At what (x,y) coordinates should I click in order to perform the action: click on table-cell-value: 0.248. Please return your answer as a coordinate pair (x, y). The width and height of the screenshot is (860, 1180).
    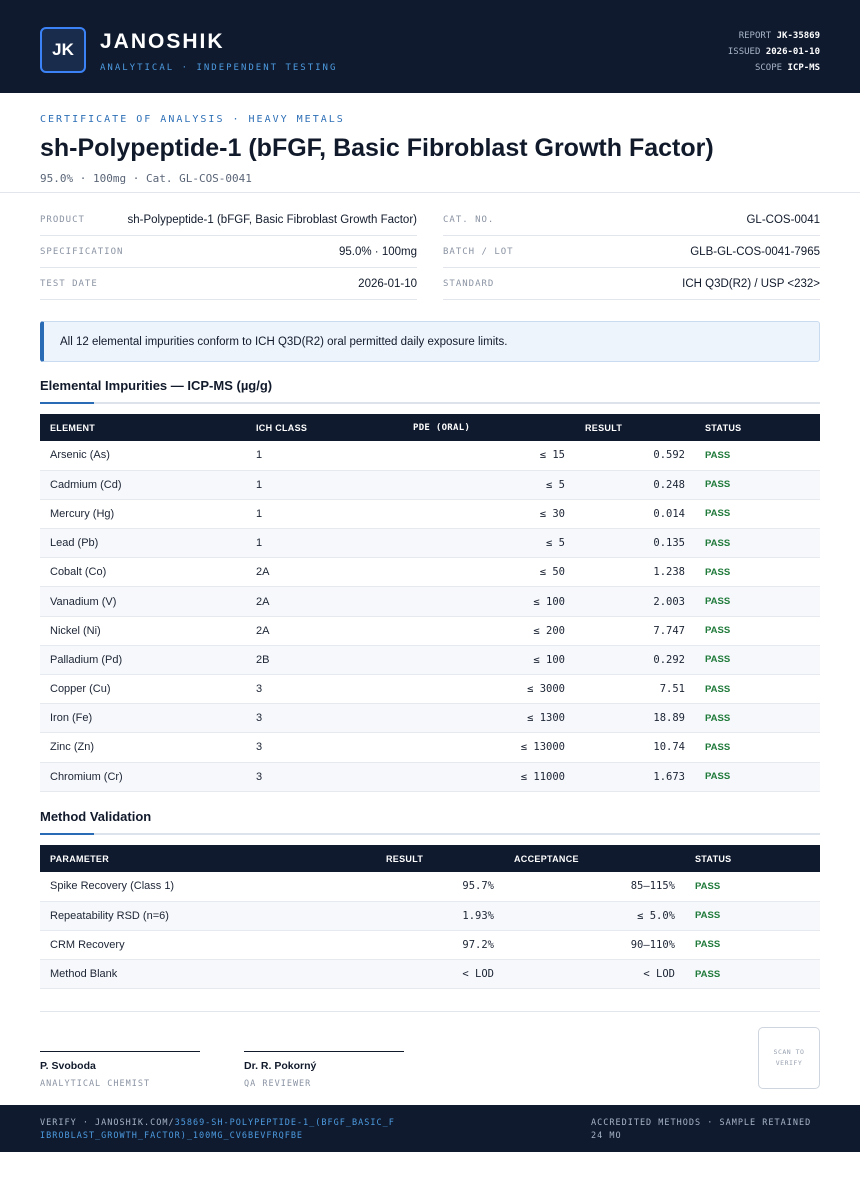
    Looking at the image, I should click on (635, 485).